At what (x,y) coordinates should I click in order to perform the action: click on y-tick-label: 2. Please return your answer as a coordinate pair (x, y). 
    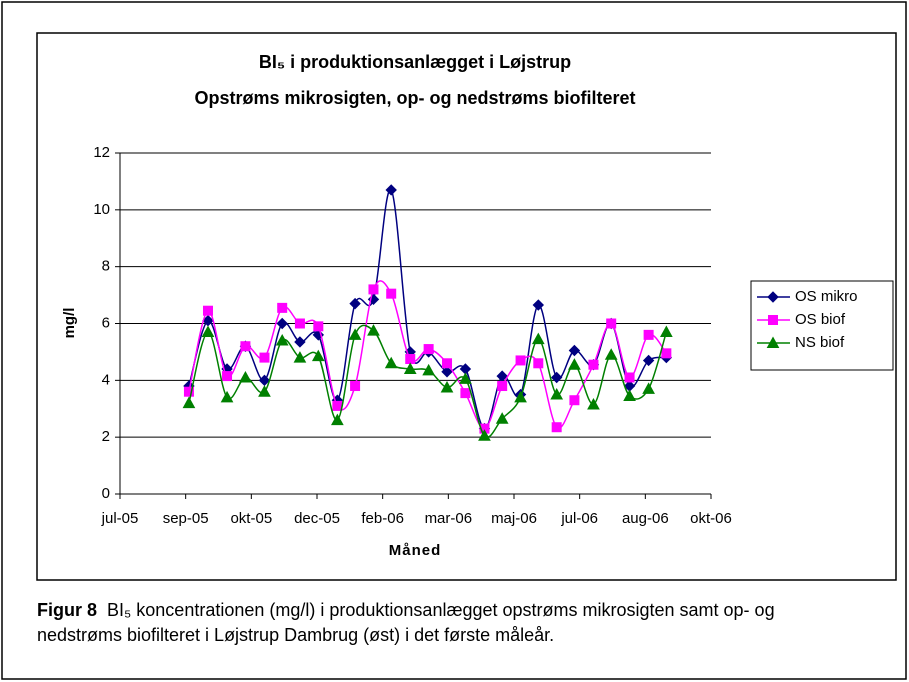
    Looking at the image, I should click on (106, 436).